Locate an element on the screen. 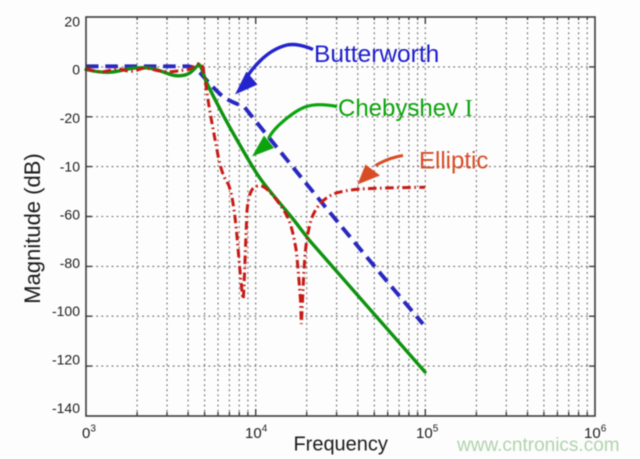 Image resolution: width=640 pixels, height=459 pixels. svg-text: Butterworth is located at coordinates (376, 54).